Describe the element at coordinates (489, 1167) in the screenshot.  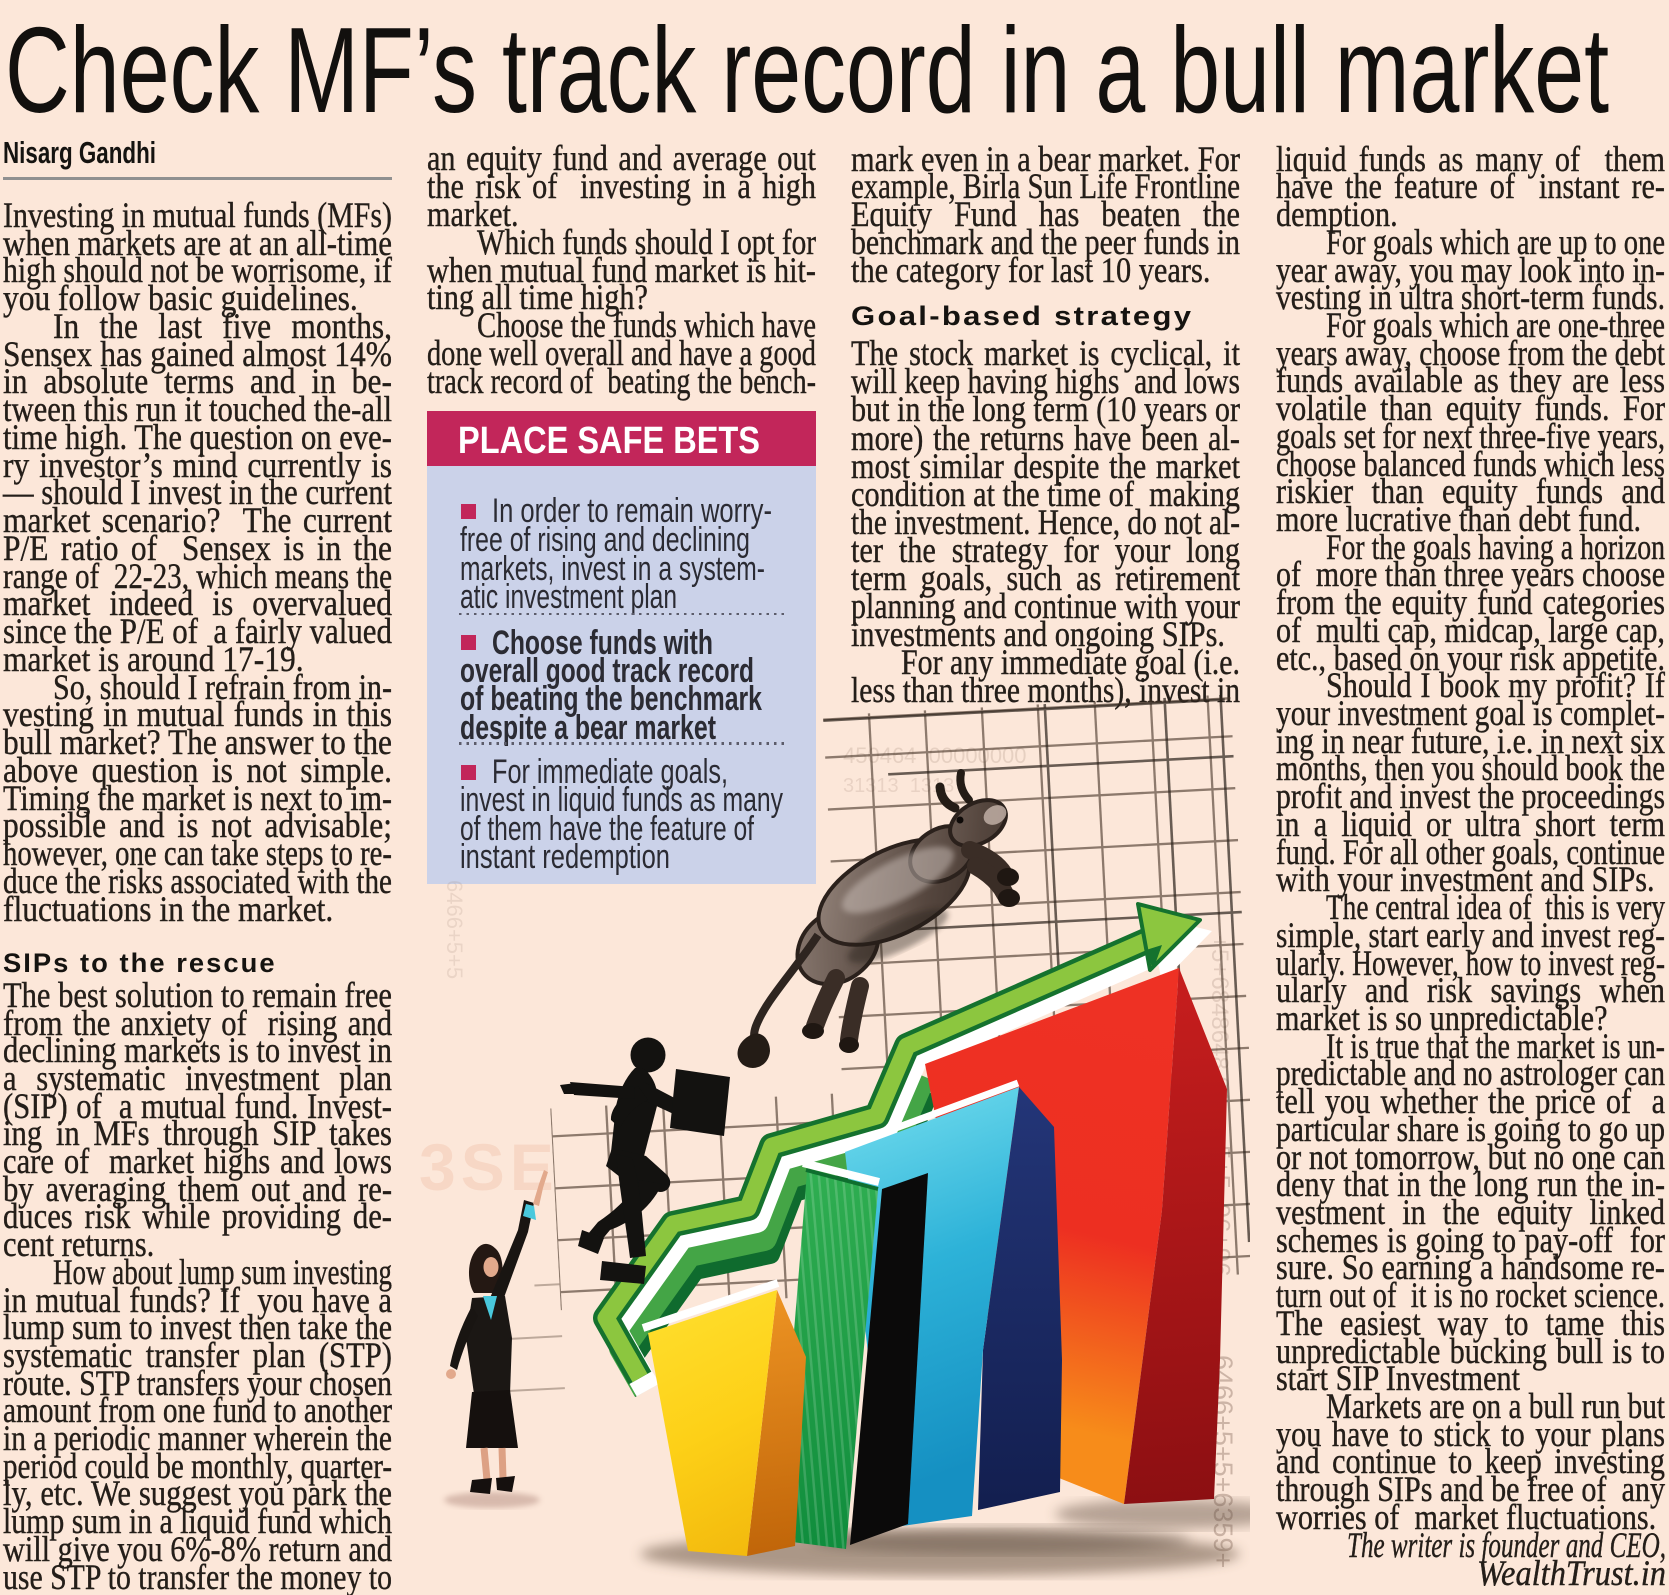
I see `svg-text: 3SE` at that location.